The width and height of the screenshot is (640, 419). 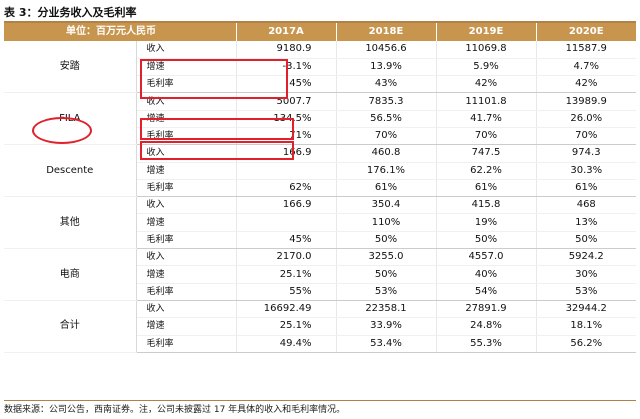 What do you see at coordinates (585, 205) in the screenshot?
I see `value-cell: 468` at bounding box center [585, 205].